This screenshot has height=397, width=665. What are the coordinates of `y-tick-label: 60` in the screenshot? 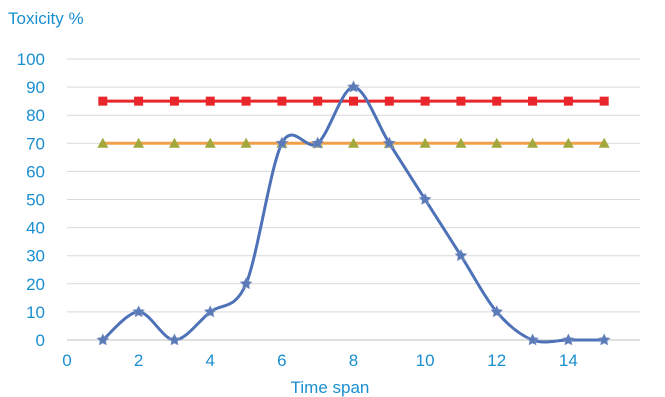 It's located at (35, 171).